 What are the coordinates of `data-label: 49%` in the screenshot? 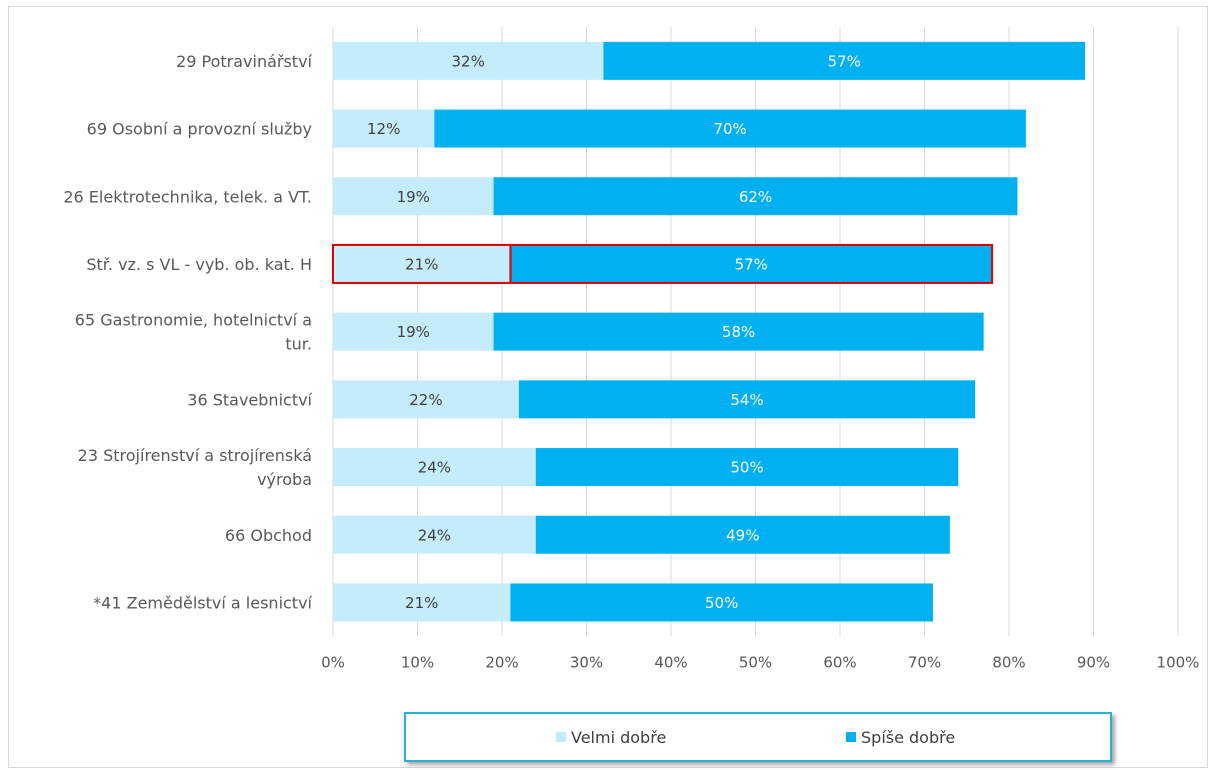 It's located at (742, 535).